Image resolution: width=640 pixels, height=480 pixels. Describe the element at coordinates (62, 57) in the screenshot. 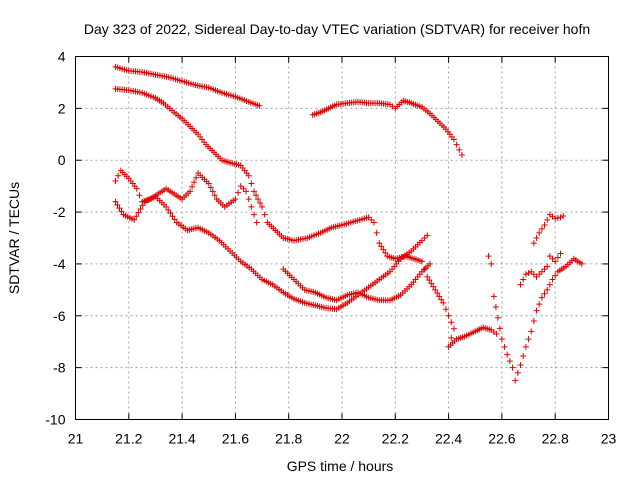

I see `y-tick-label: 4` at that location.